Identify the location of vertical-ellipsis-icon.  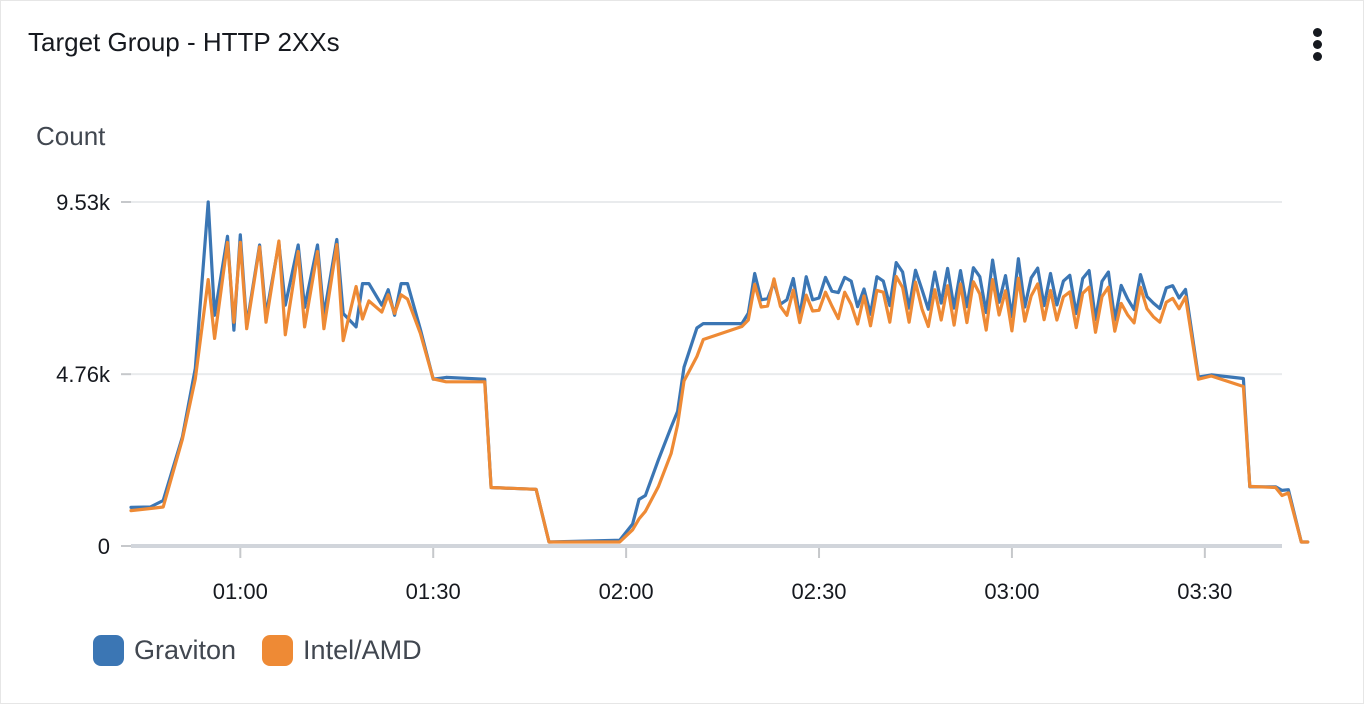
(1318, 44).